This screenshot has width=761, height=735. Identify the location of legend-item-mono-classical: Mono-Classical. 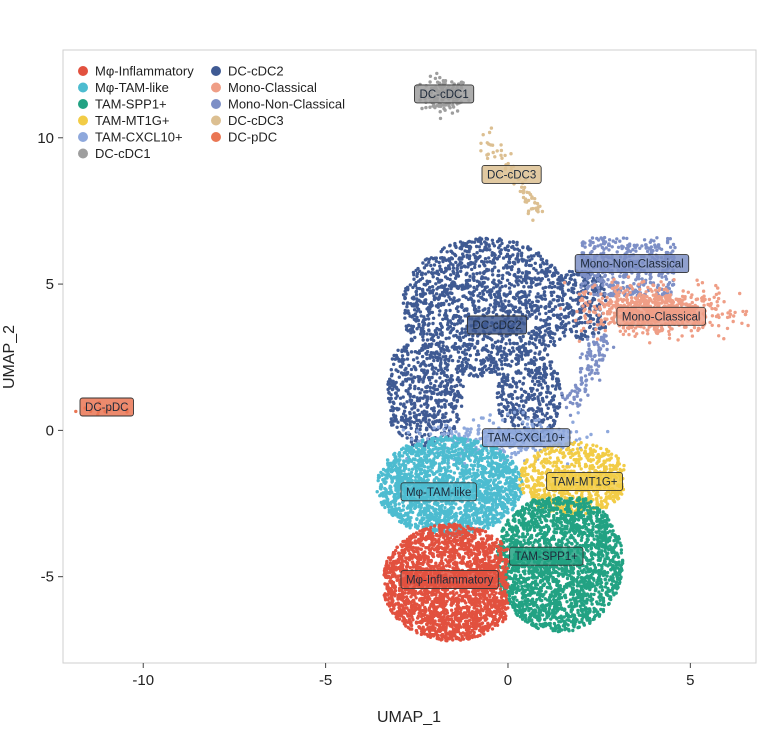
(264, 87).